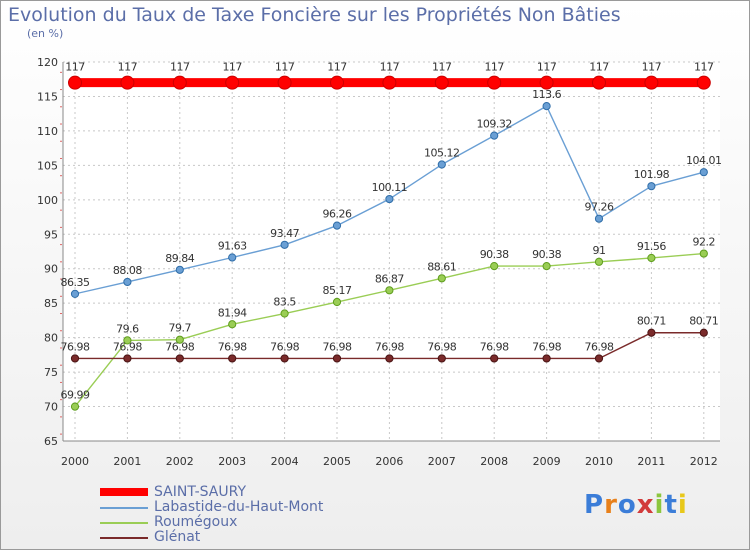 This screenshot has height=550, width=750. I want to click on y-tick-label: 65, so click(51, 441).